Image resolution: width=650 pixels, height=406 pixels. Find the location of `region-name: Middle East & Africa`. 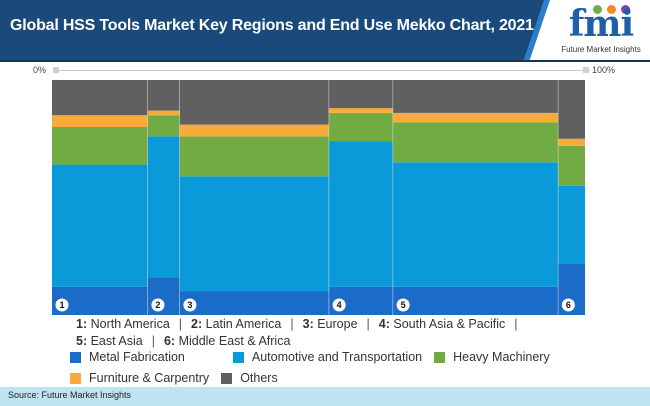

region-name: Middle East & Africa is located at coordinates (234, 341).